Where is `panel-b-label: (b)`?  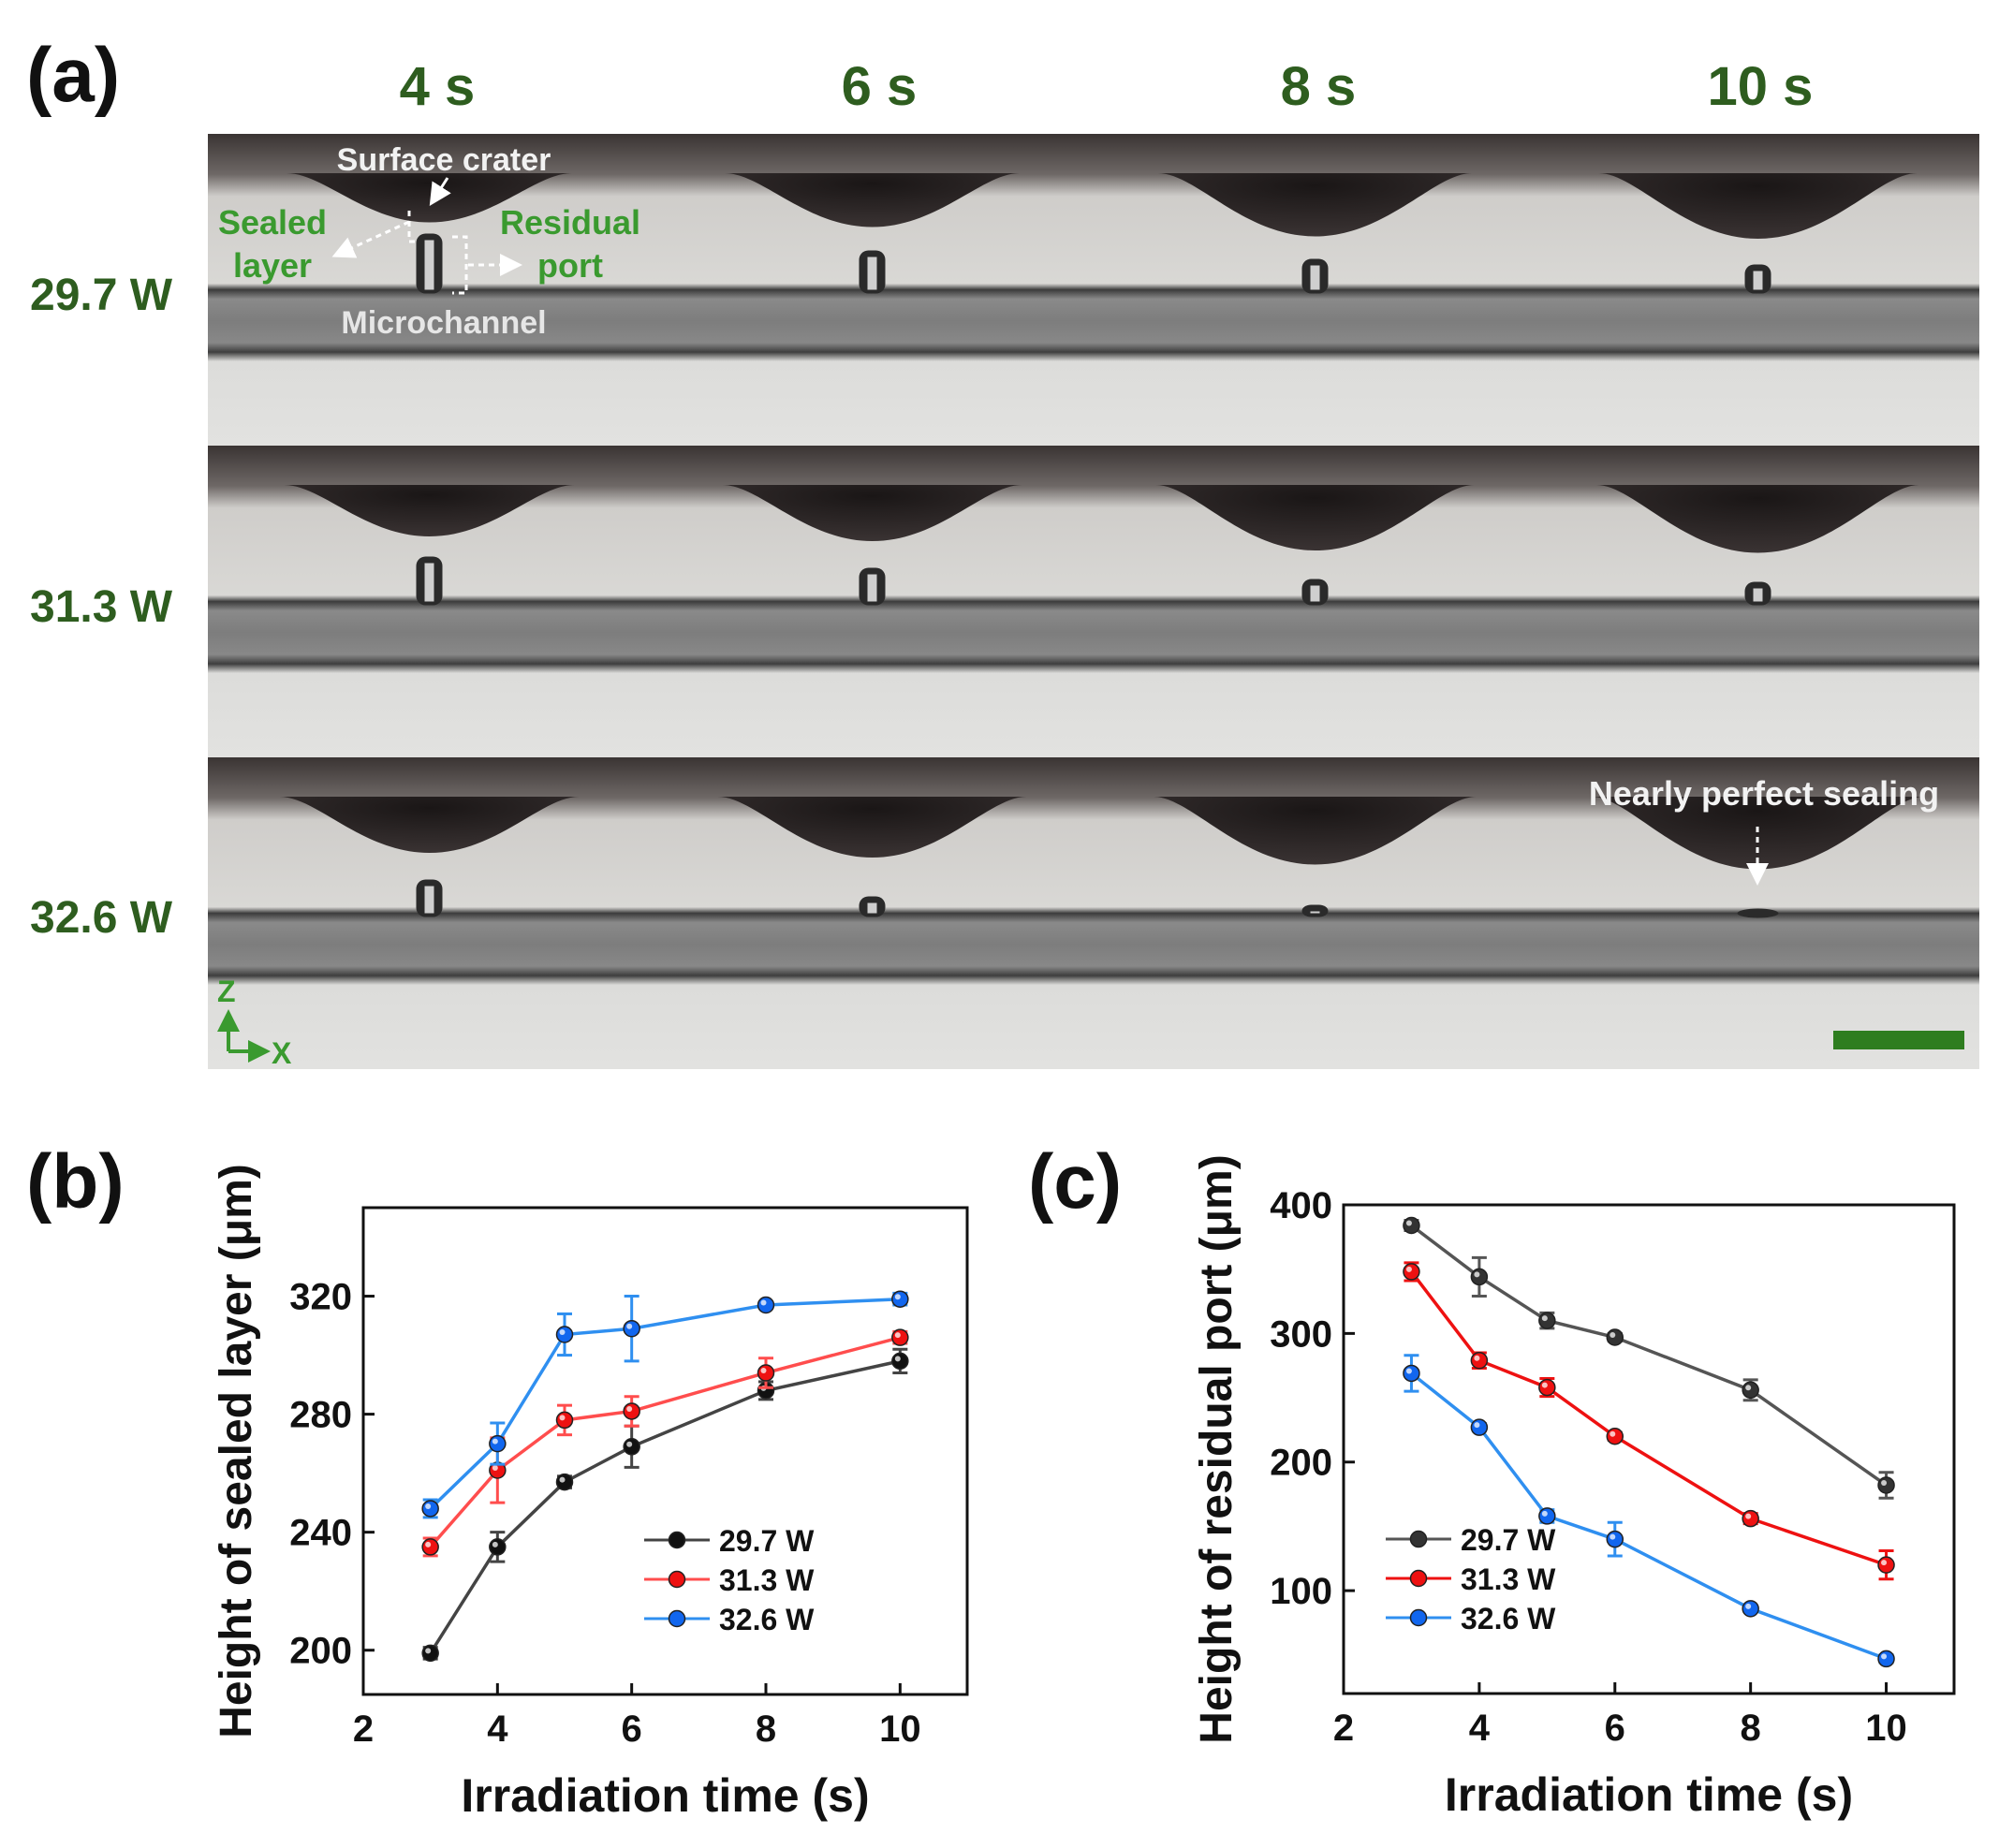 panel-b-label: (b) is located at coordinates (75, 1182).